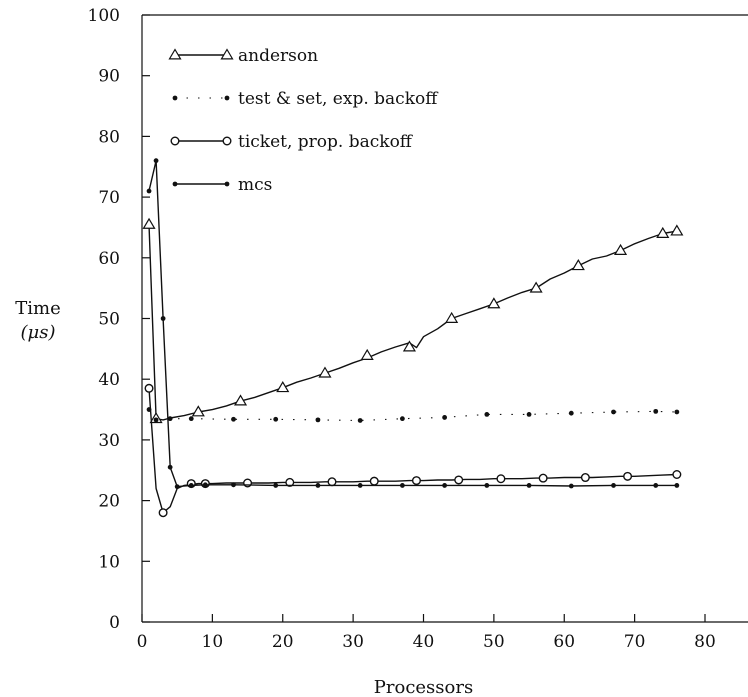 Image resolution: width=748 pixels, height=697 pixels. Describe the element at coordinates (494, 642) in the screenshot. I see `x-tick-label: 50` at that location.